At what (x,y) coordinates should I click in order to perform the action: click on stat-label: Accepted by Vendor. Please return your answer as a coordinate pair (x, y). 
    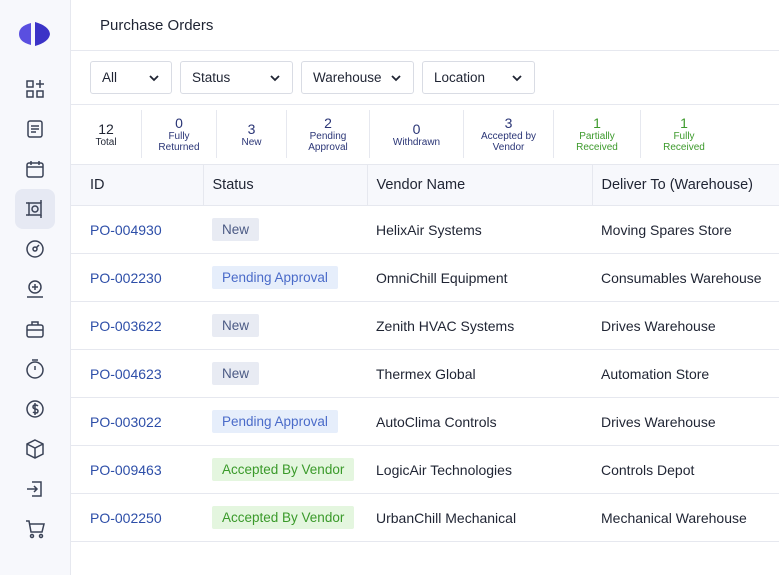
    Looking at the image, I should click on (508, 142).